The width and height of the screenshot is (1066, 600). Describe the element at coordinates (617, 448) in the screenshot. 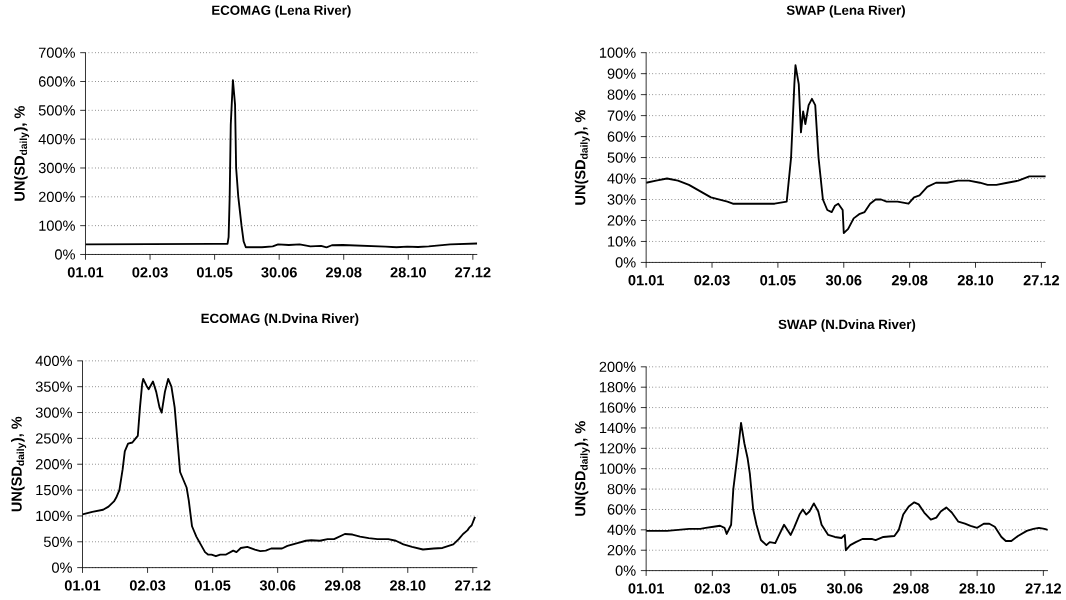

I see `y-tick-label: 120%` at that location.